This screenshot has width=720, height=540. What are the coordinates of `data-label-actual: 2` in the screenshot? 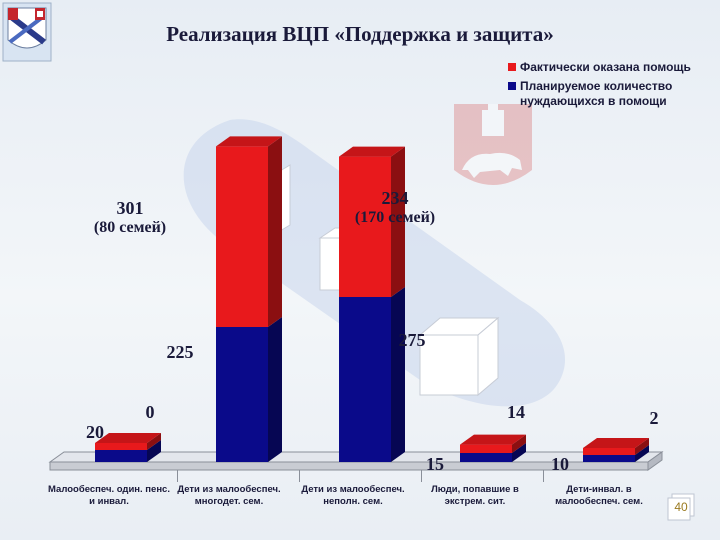 It's located at (654, 418).